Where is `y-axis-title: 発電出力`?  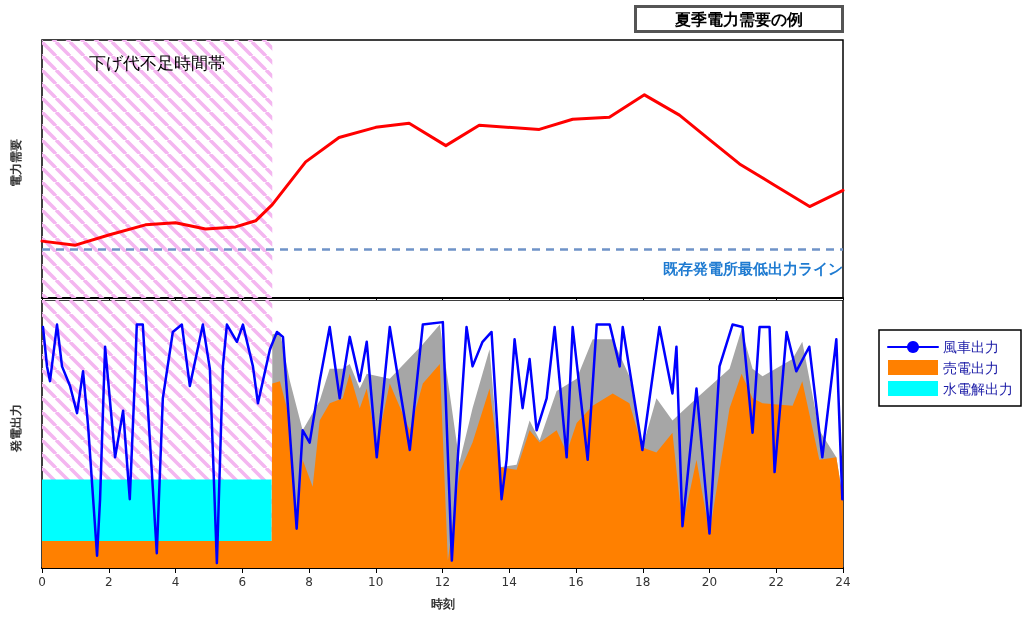 y-axis-title: 発電出力 is located at coordinates (16, 428).